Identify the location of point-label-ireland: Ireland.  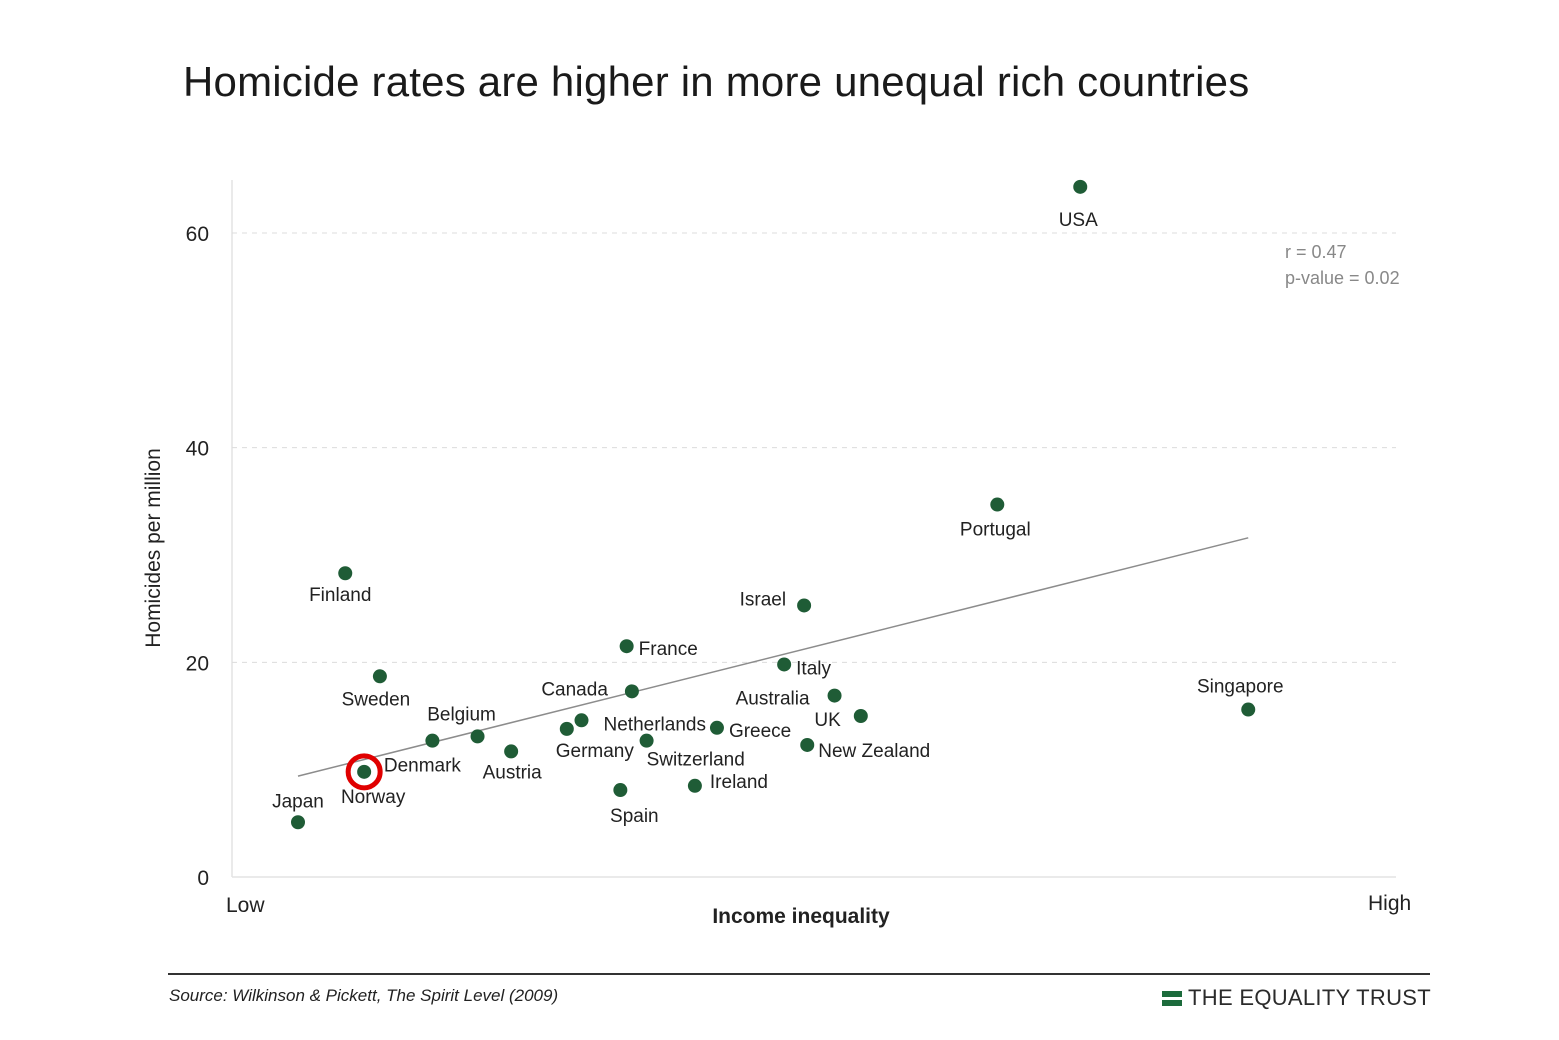
(739, 782).